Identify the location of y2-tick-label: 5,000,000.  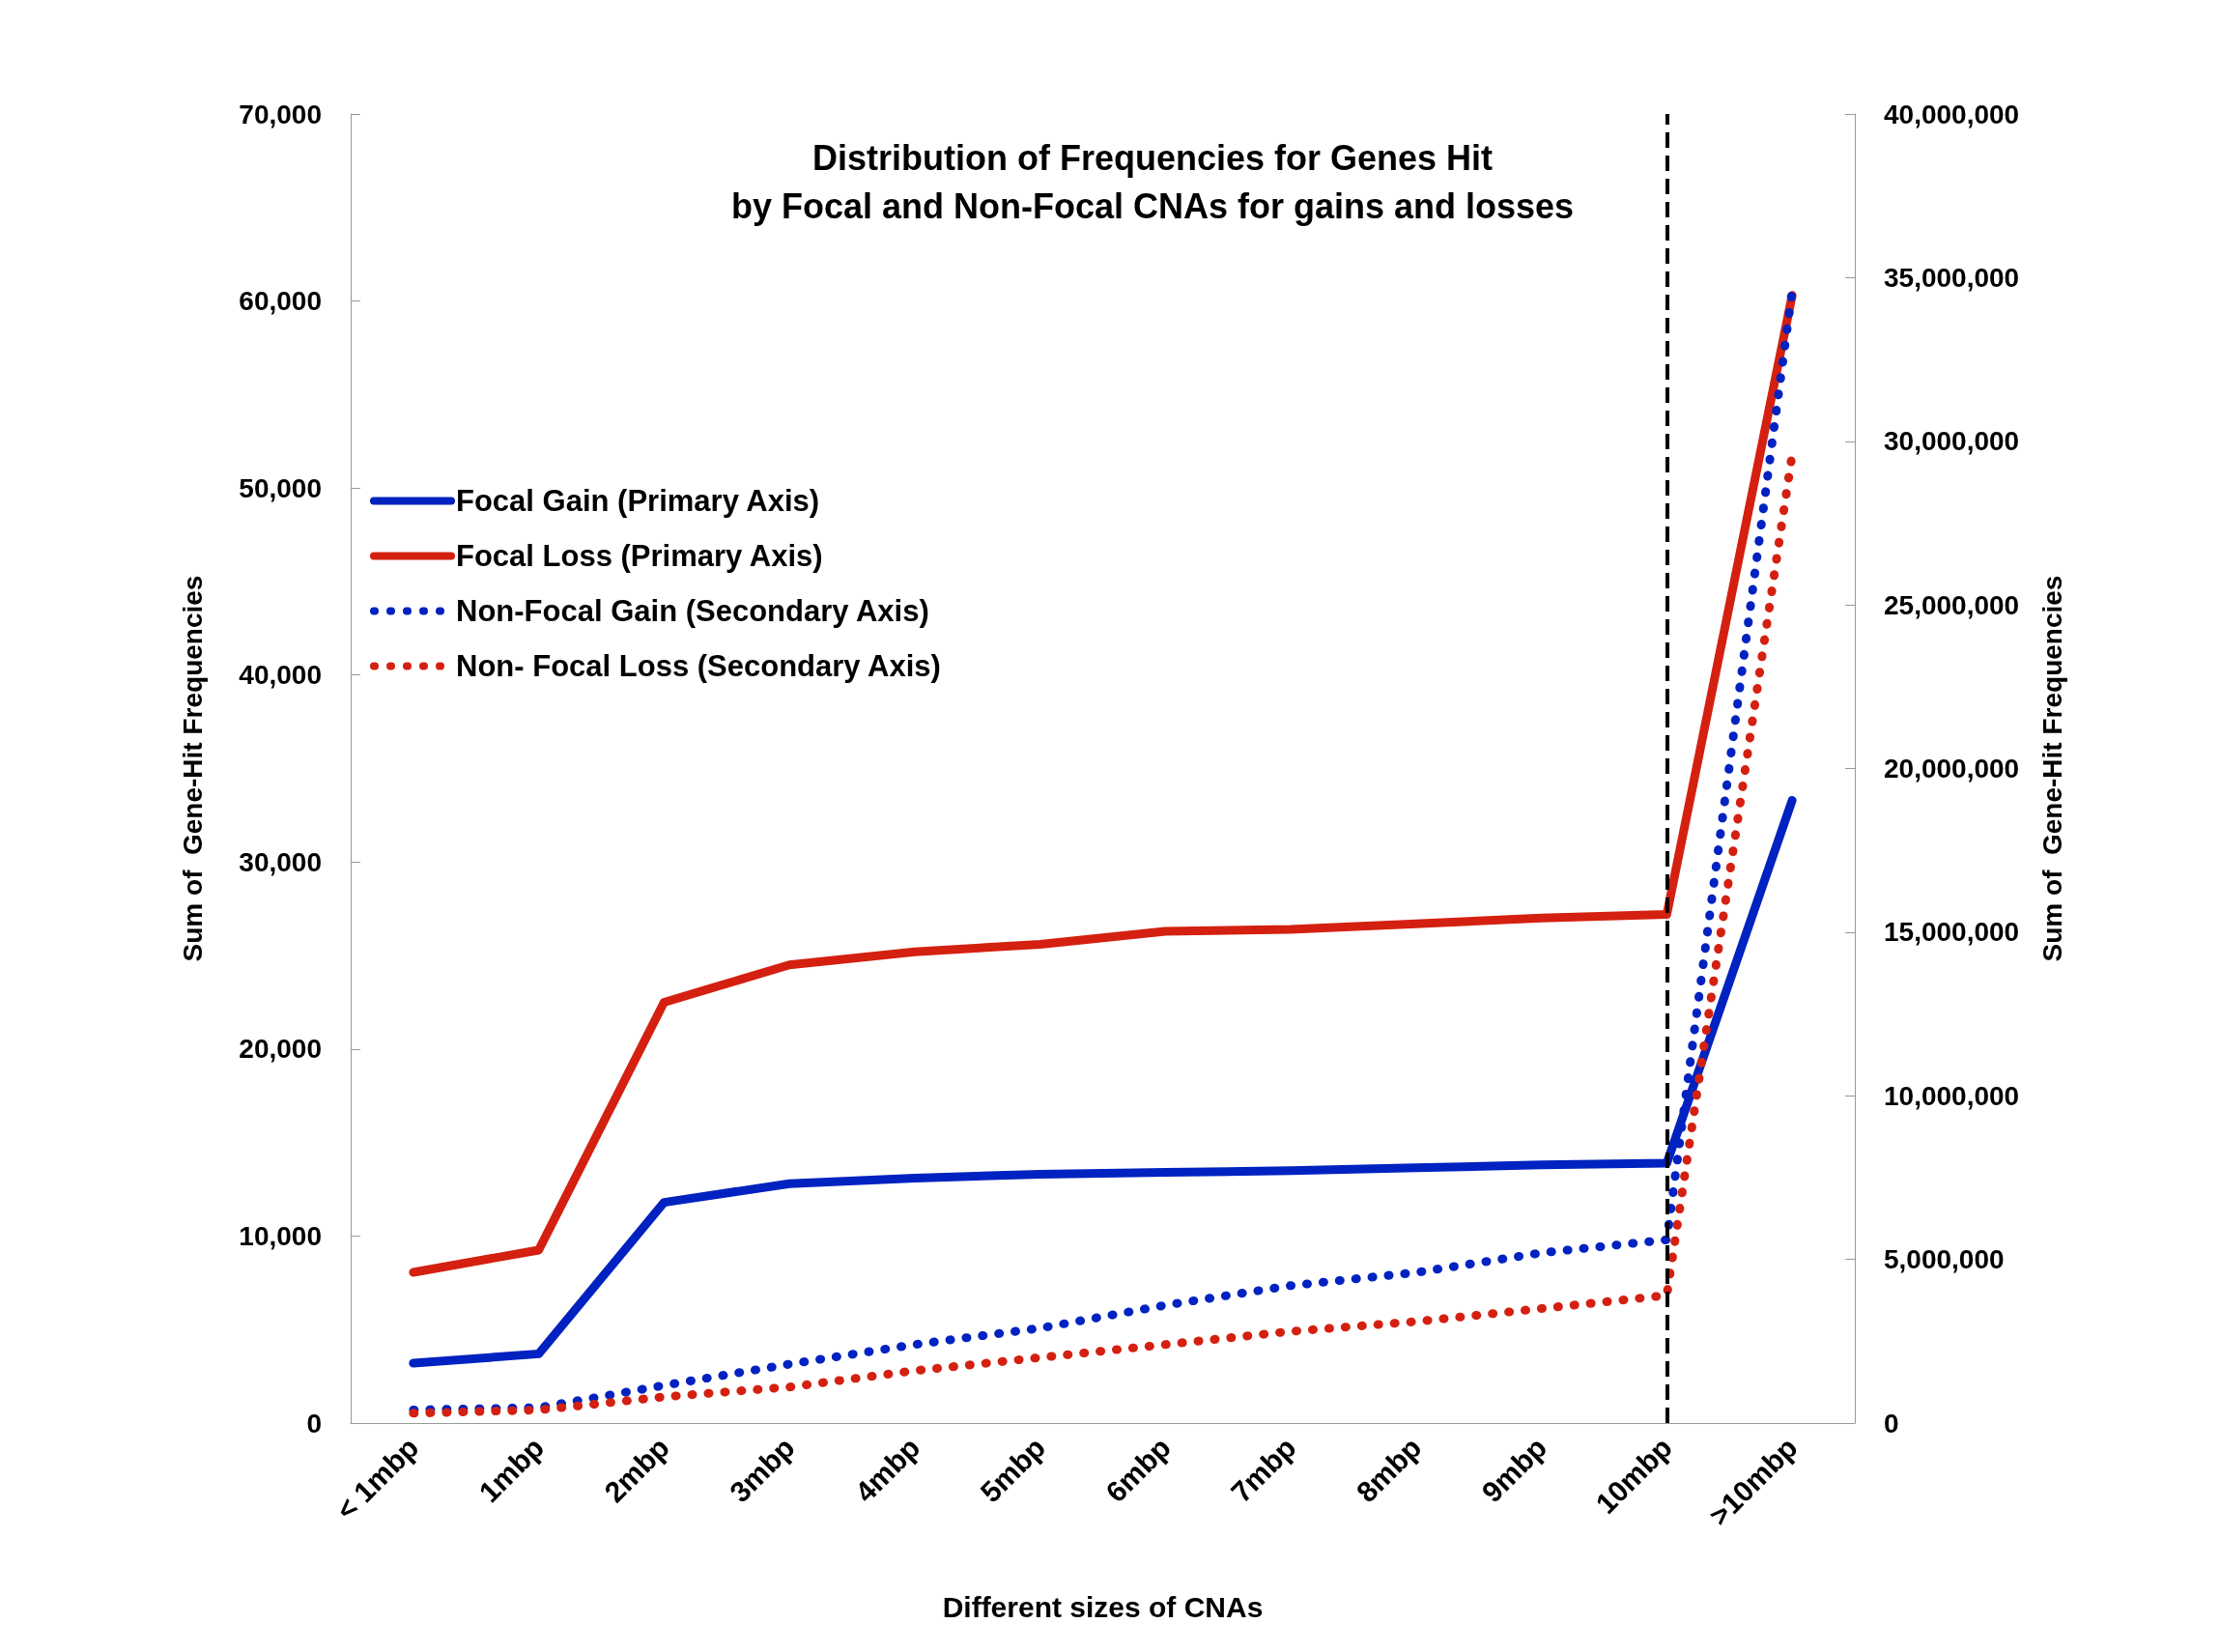
(1945, 1259).